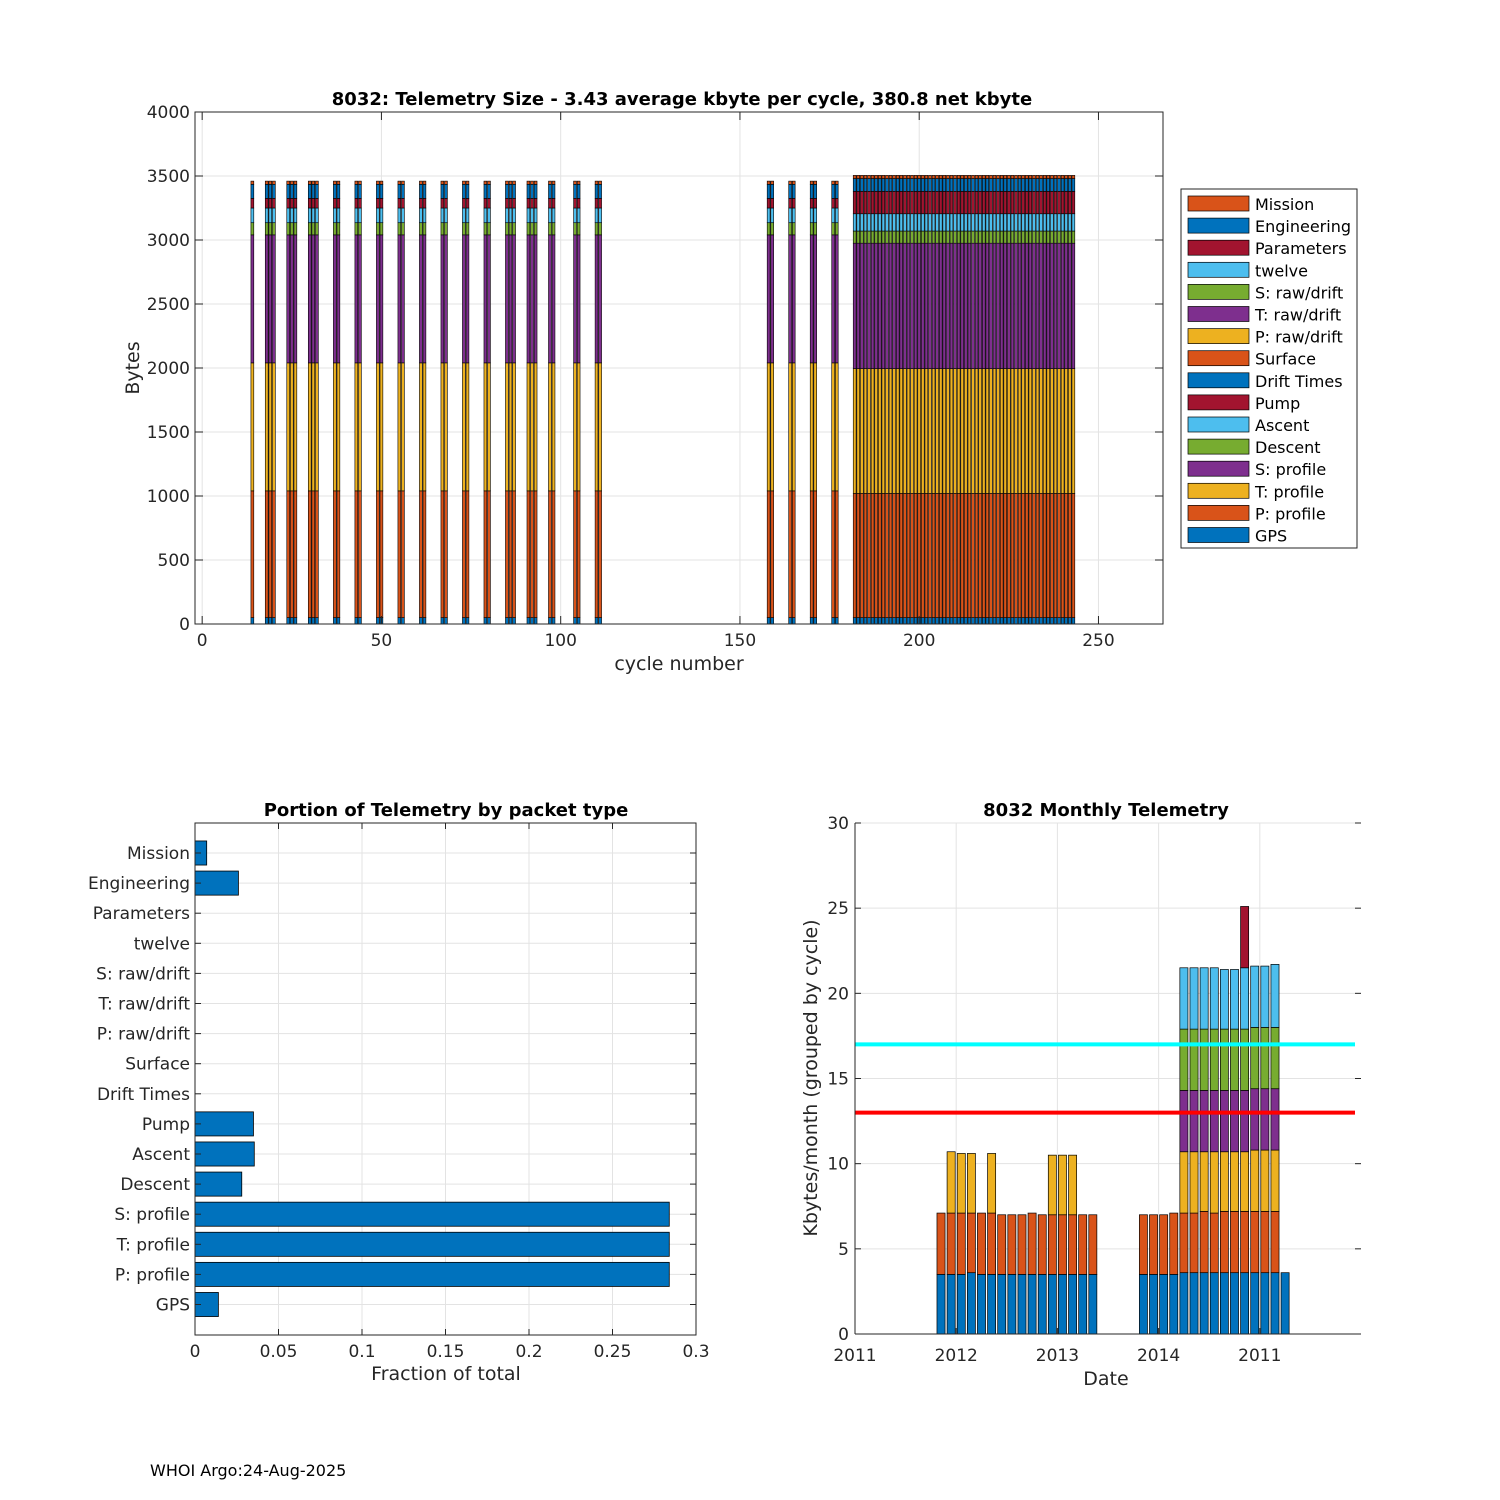 Image resolution: width=1500 pixels, height=1500 pixels. I want to click on bl-x-tick-label: 0, so click(195, 1352).